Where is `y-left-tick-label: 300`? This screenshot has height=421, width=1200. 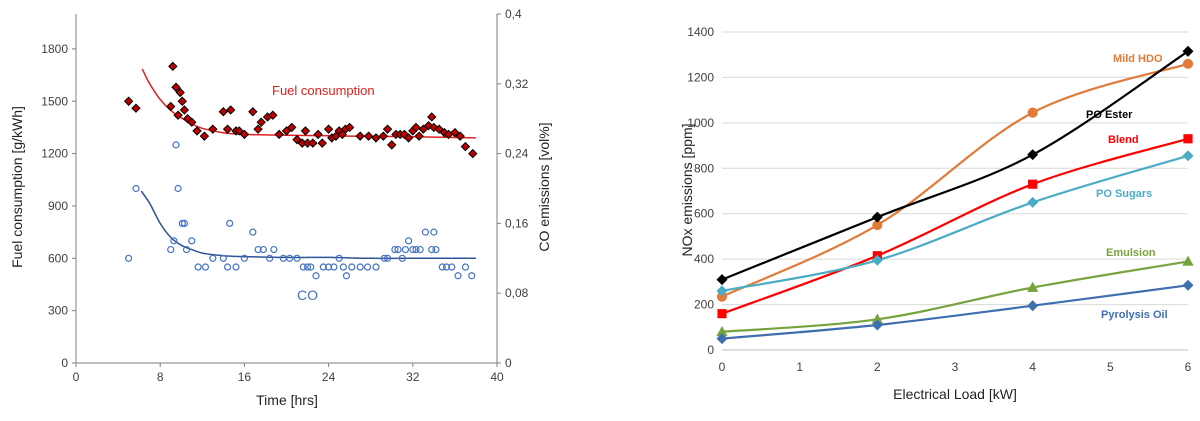
y-left-tick-label: 300 is located at coordinates (58, 311).